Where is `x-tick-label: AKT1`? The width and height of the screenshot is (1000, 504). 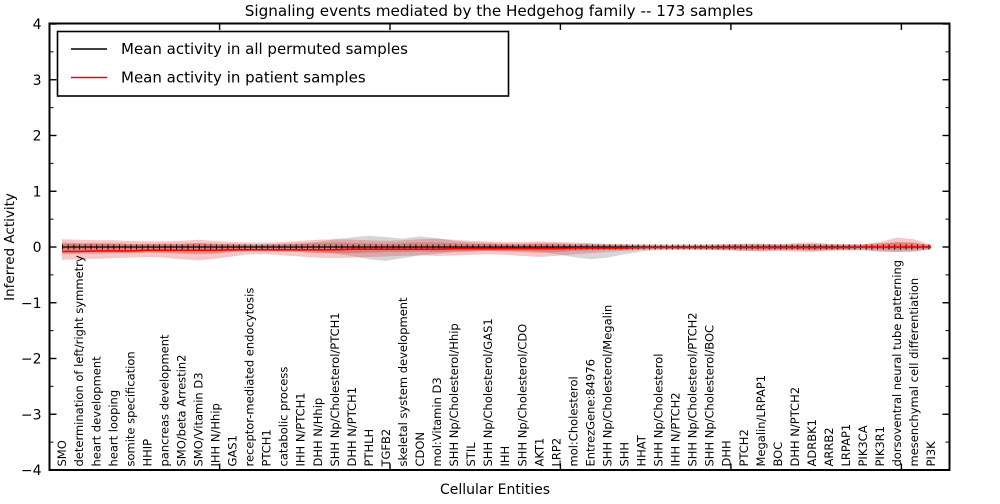 x-tick-label: AKT1 is located at coordinates (539, 452).